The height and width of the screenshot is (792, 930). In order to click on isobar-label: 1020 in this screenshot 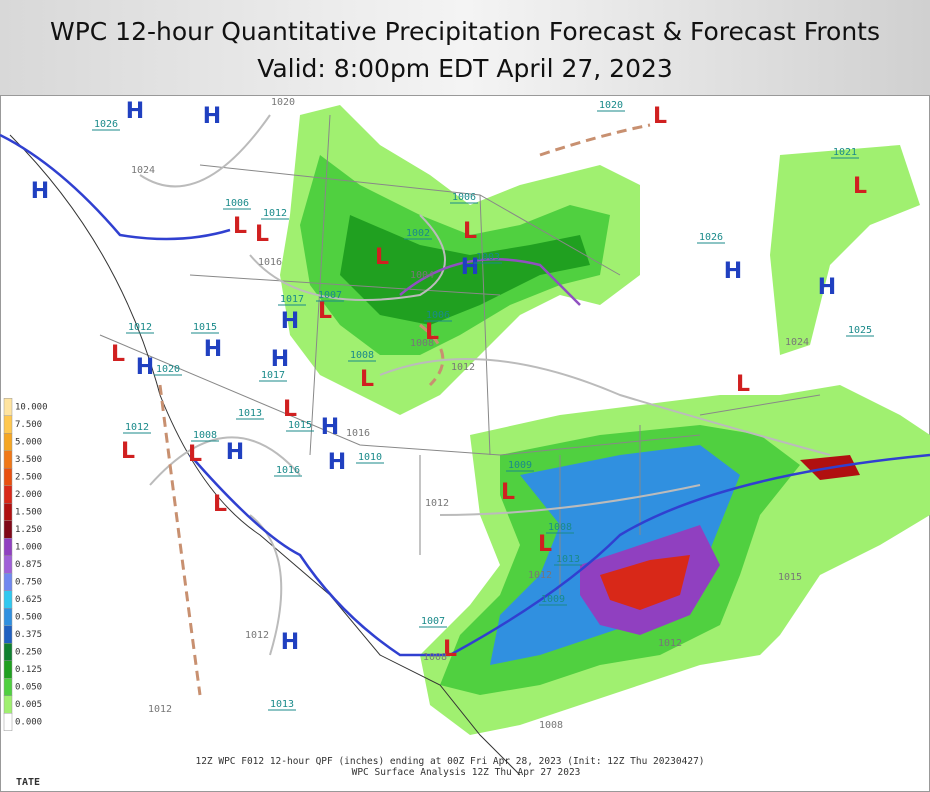, I will do `click(283, 102)`.